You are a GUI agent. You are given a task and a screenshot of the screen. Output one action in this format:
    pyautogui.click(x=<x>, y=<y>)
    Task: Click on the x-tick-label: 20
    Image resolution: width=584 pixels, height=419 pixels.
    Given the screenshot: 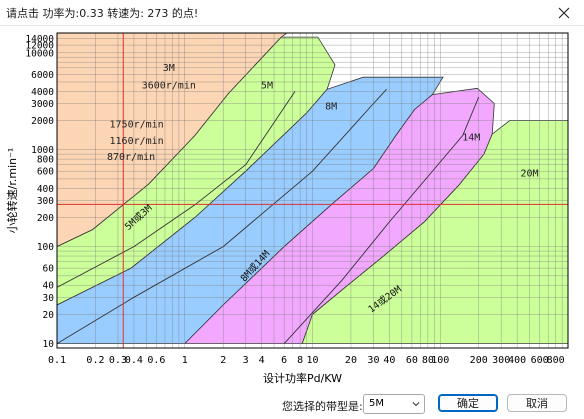 What is the action you would take?
    pyautogui.click(x=351, y=360)
    